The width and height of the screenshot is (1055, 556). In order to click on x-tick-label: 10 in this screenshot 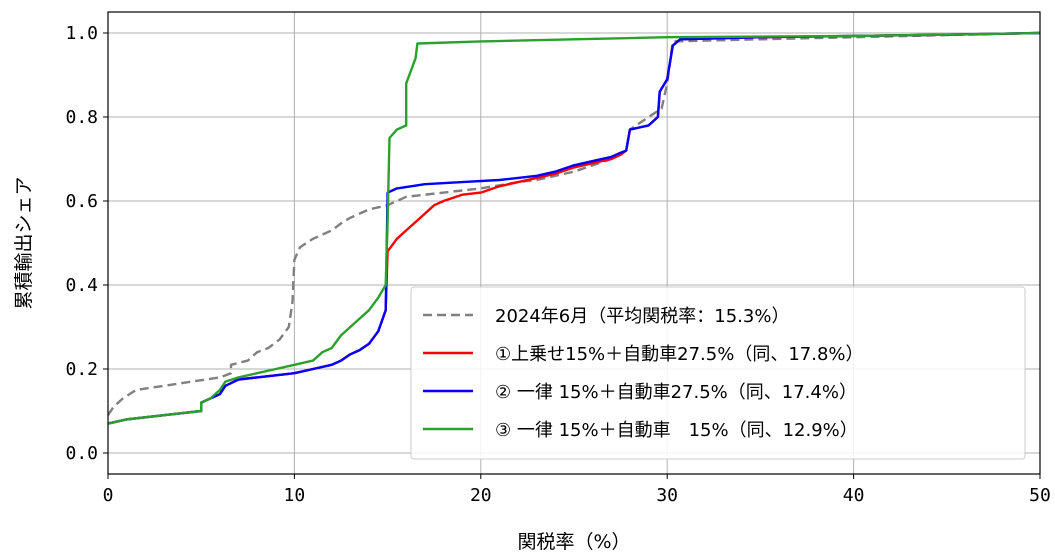, I will do `click(295, 495)`.